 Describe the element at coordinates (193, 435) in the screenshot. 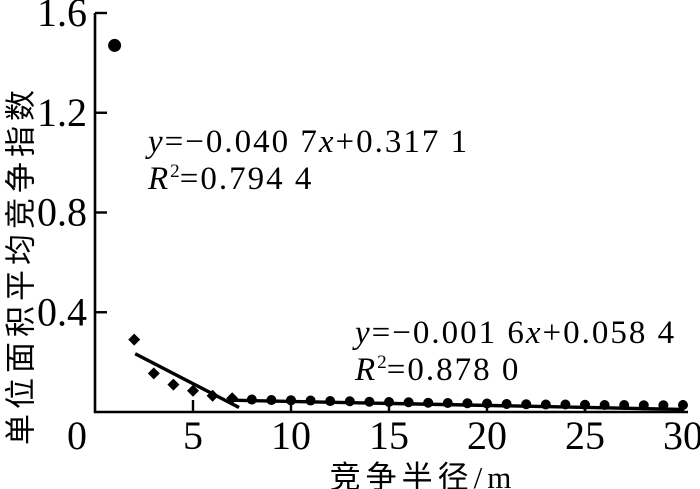

I see `x-tick-label: 5` at that location.